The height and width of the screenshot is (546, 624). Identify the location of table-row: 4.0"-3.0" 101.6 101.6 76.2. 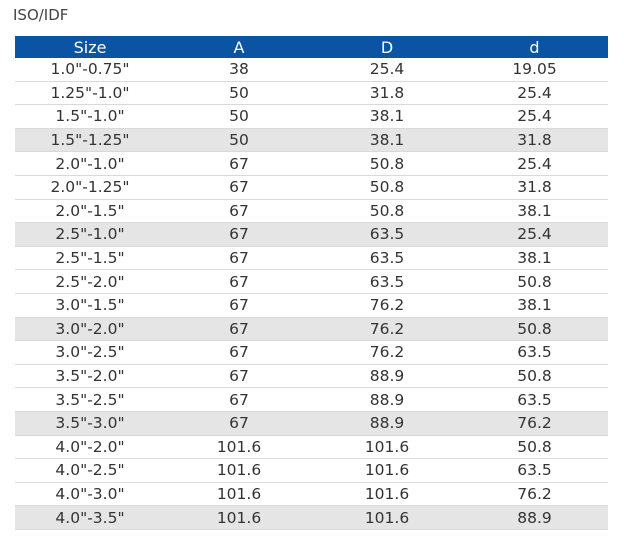
(311, 494).